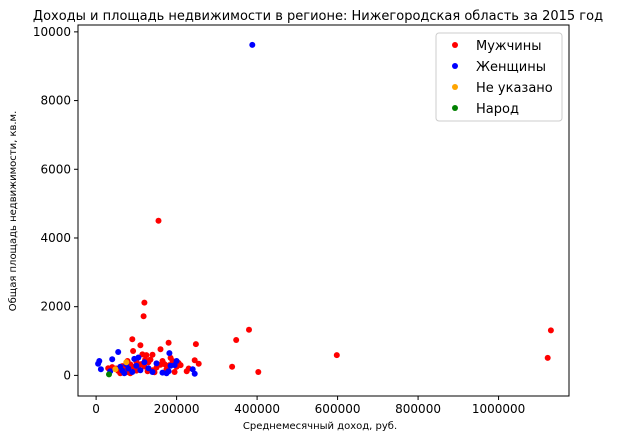 The height and width of the screenshot is (439, 621). What do you see at coordinates (498, 409) in the screenshot?
I see `x-tick-label-5: 1000000` at bounding box center [498, 409].